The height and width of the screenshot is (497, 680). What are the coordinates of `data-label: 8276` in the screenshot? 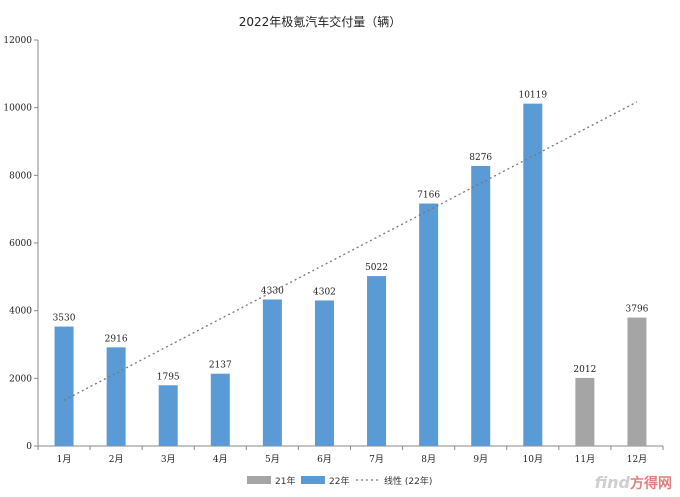 It's located at (480, 158).